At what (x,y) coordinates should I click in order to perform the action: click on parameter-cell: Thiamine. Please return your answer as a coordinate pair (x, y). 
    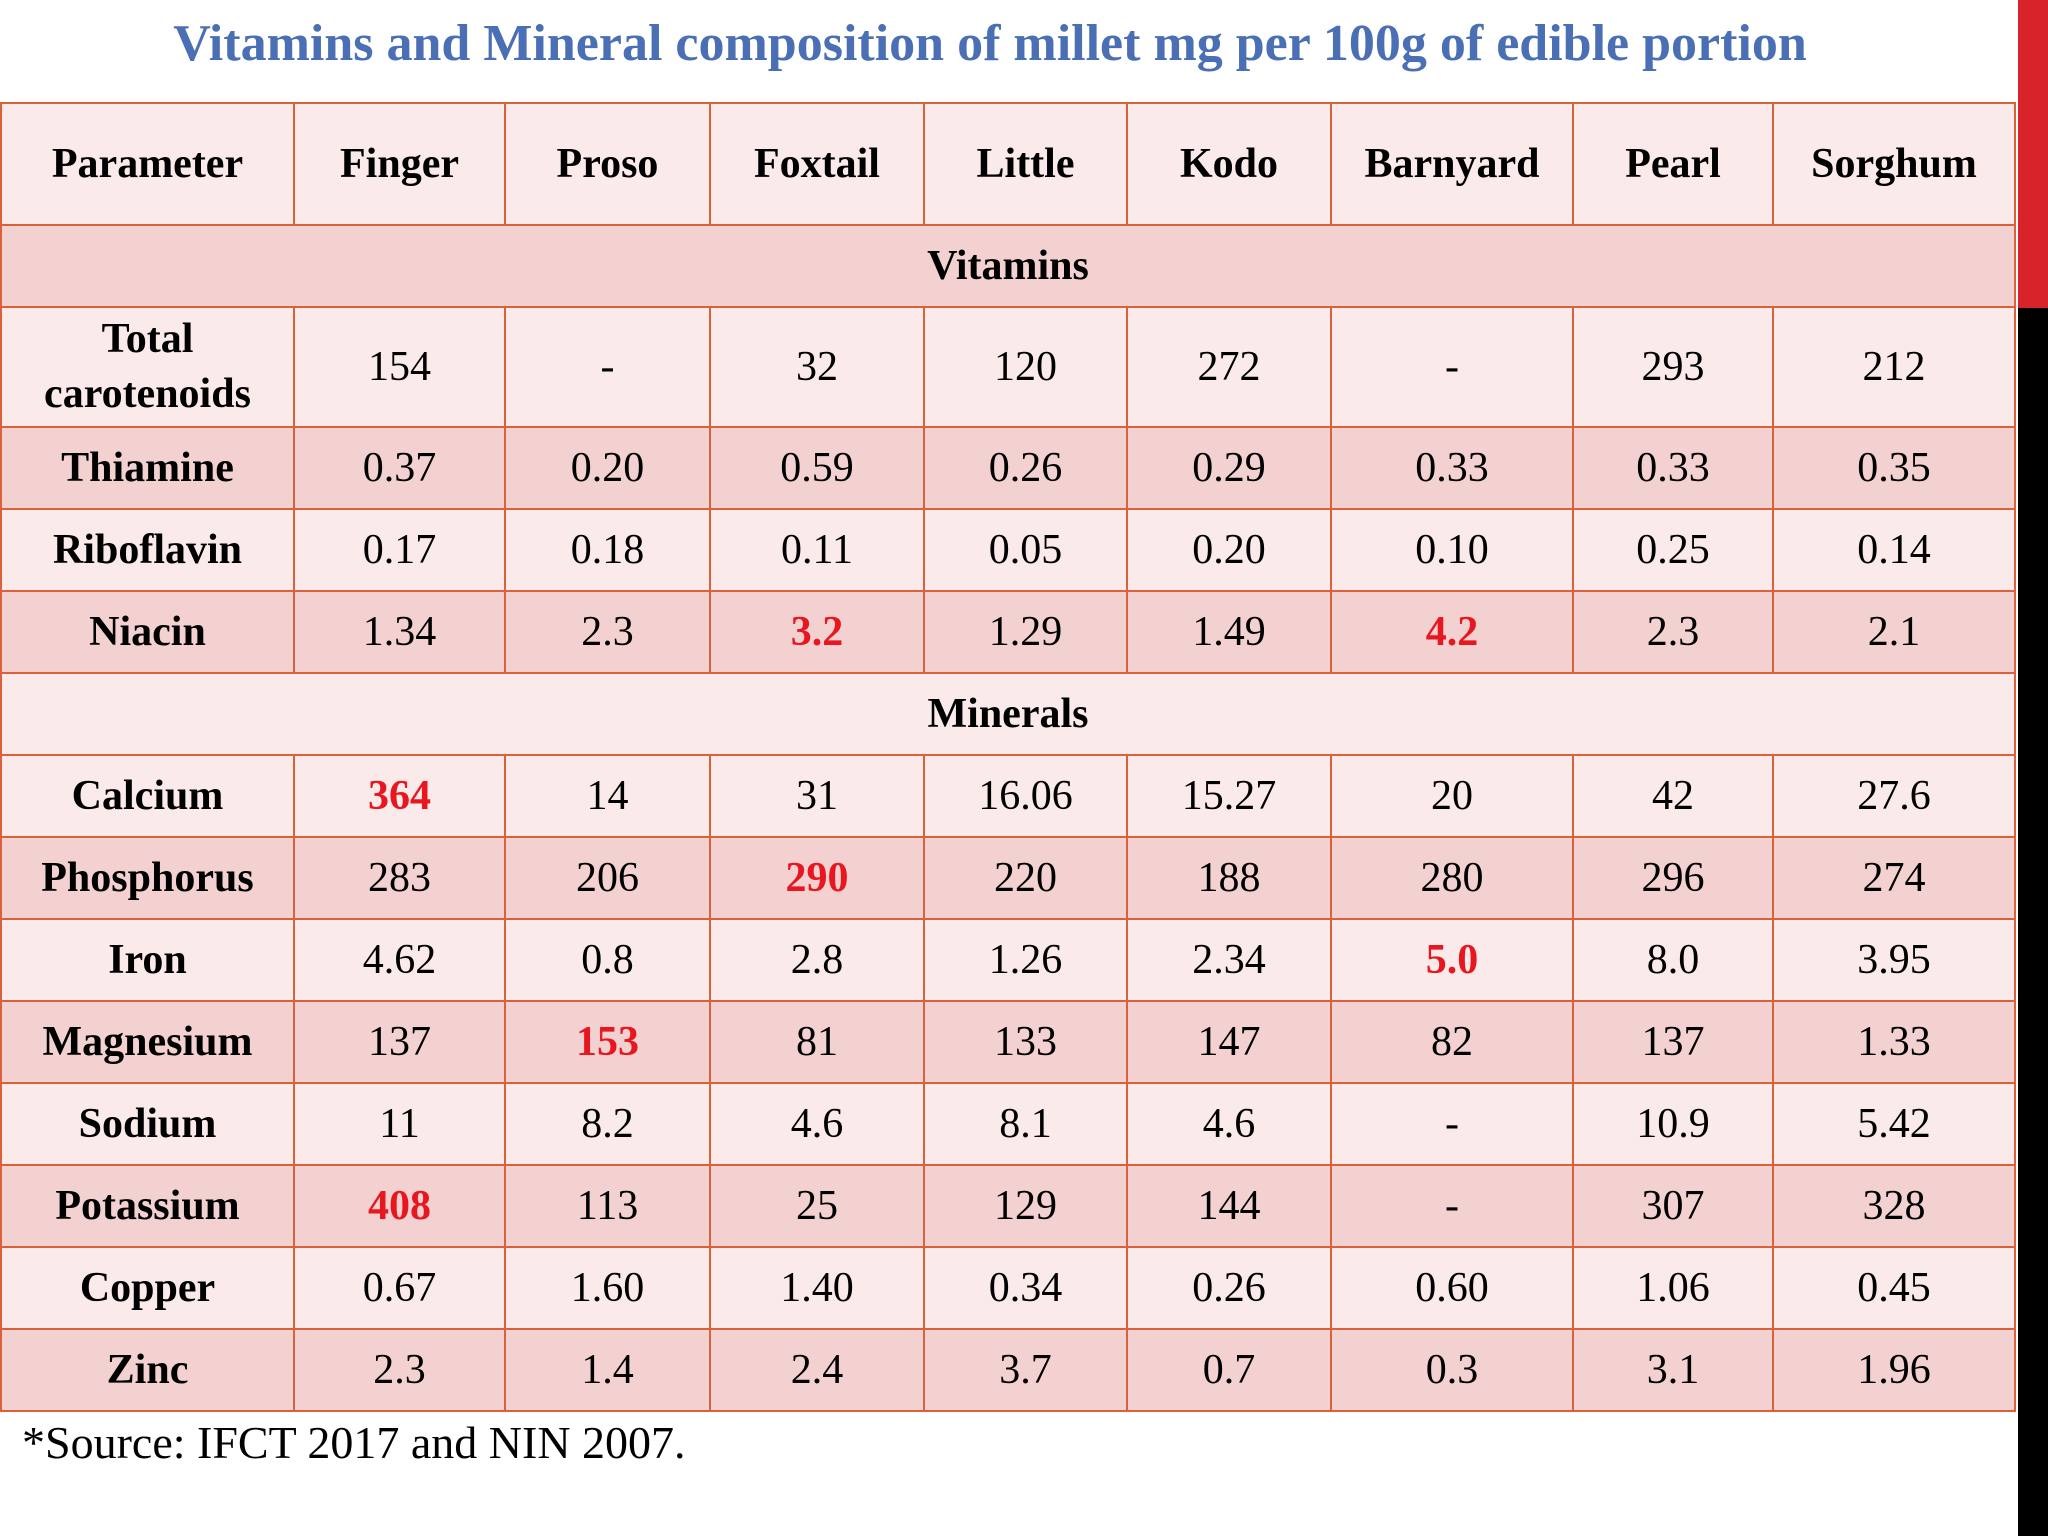
    Looking at the image, I should click on (147, 468).